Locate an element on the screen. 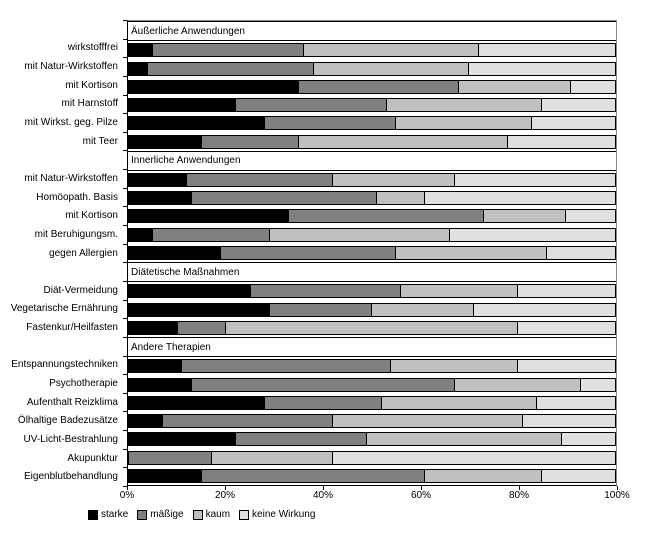 The width and height of the screenshot is (647, 549). section-header: Äußerliche Anwendungen is located at coordinates (372, 31).